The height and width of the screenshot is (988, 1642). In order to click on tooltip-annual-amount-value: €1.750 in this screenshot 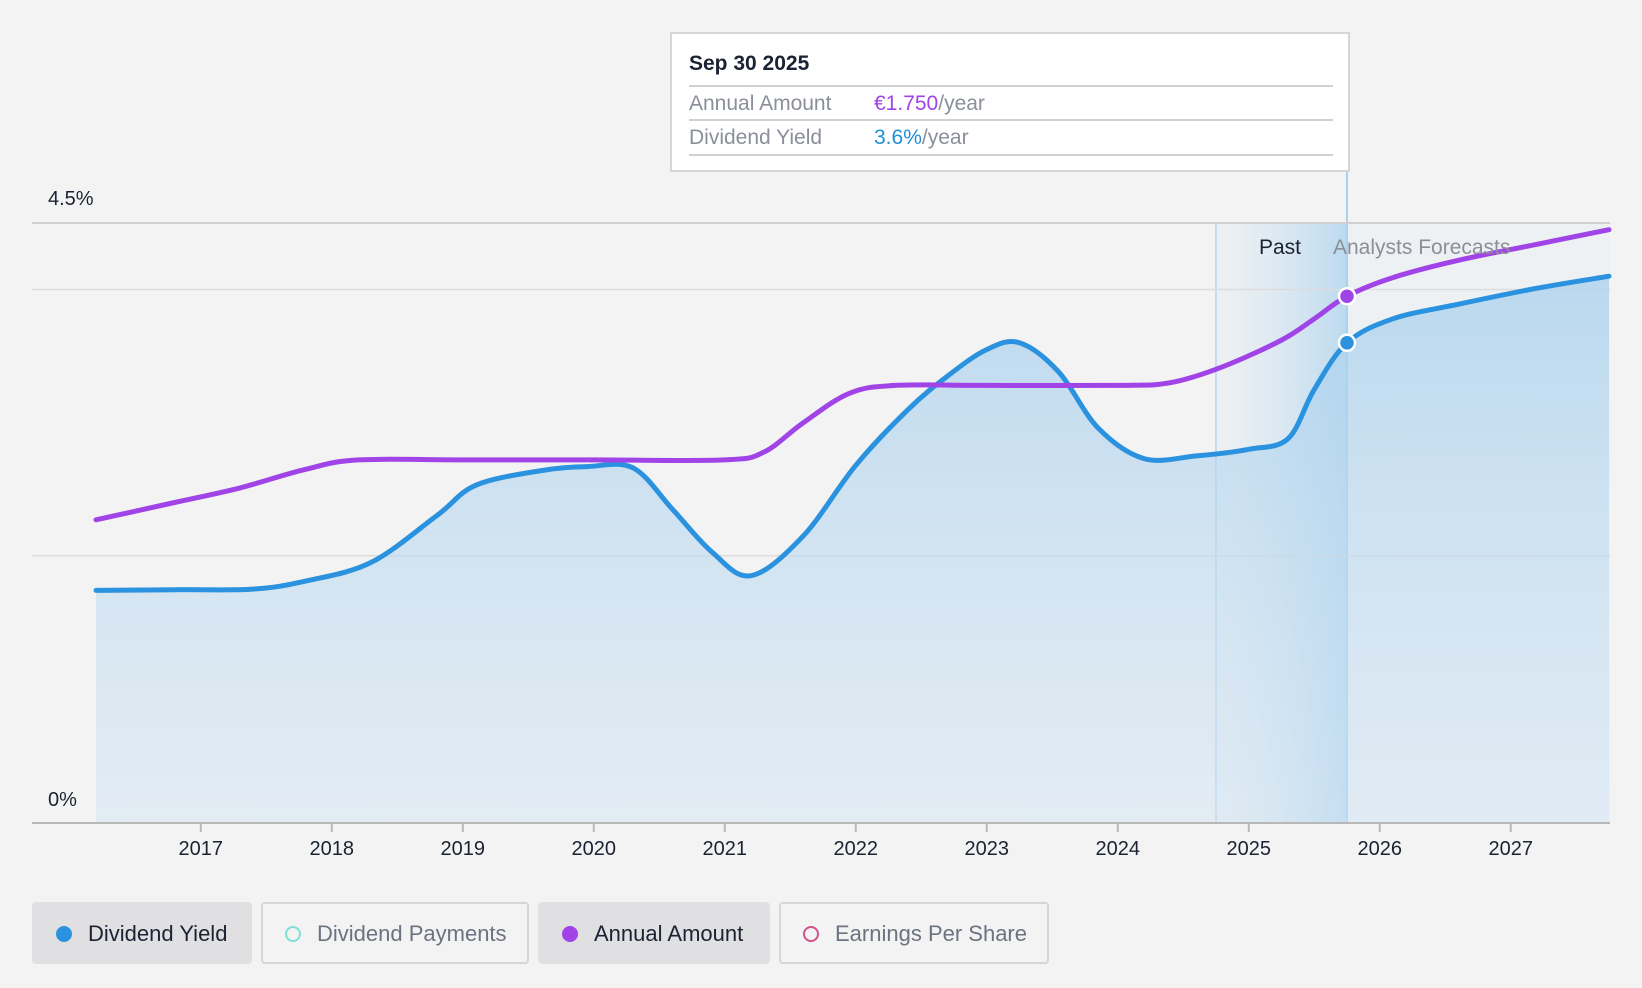, I will do `click(906, 103)`.